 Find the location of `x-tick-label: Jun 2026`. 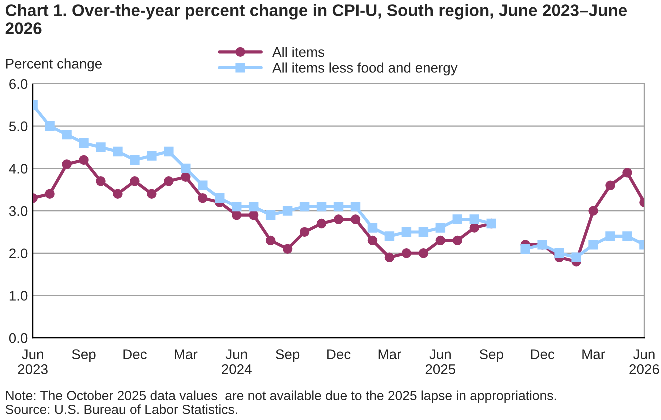

x-tick-label: Jun 2026 is located at coordinates (645, 362).